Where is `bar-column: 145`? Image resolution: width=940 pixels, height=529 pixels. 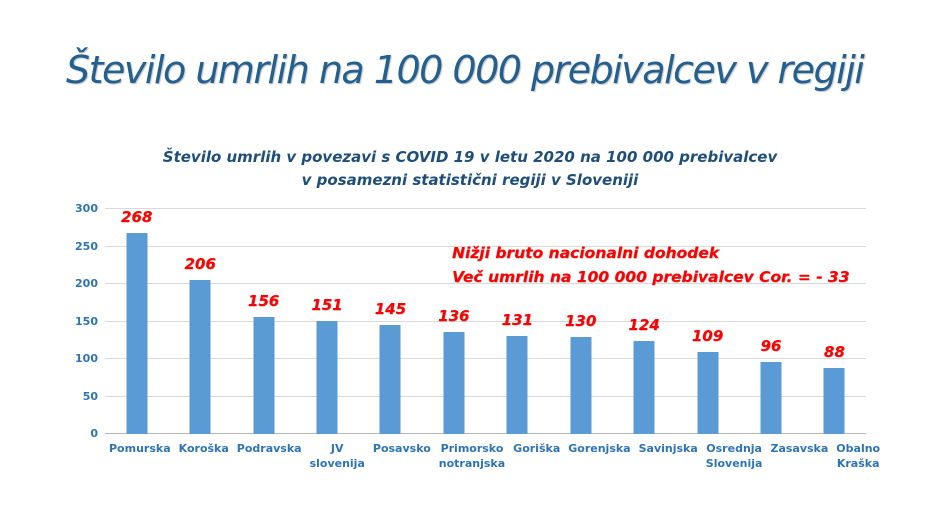
bar-column: 145 is located at coordinates (390, 321).